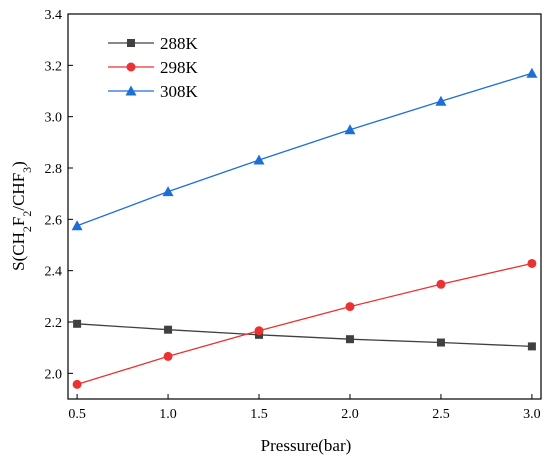 The height and width of the screenshot is (461, 550). I want to click on y-axis: 2.0 2.2 2.4 2.6 2.8 3.0 3.2 3.4, so click(59, 195).